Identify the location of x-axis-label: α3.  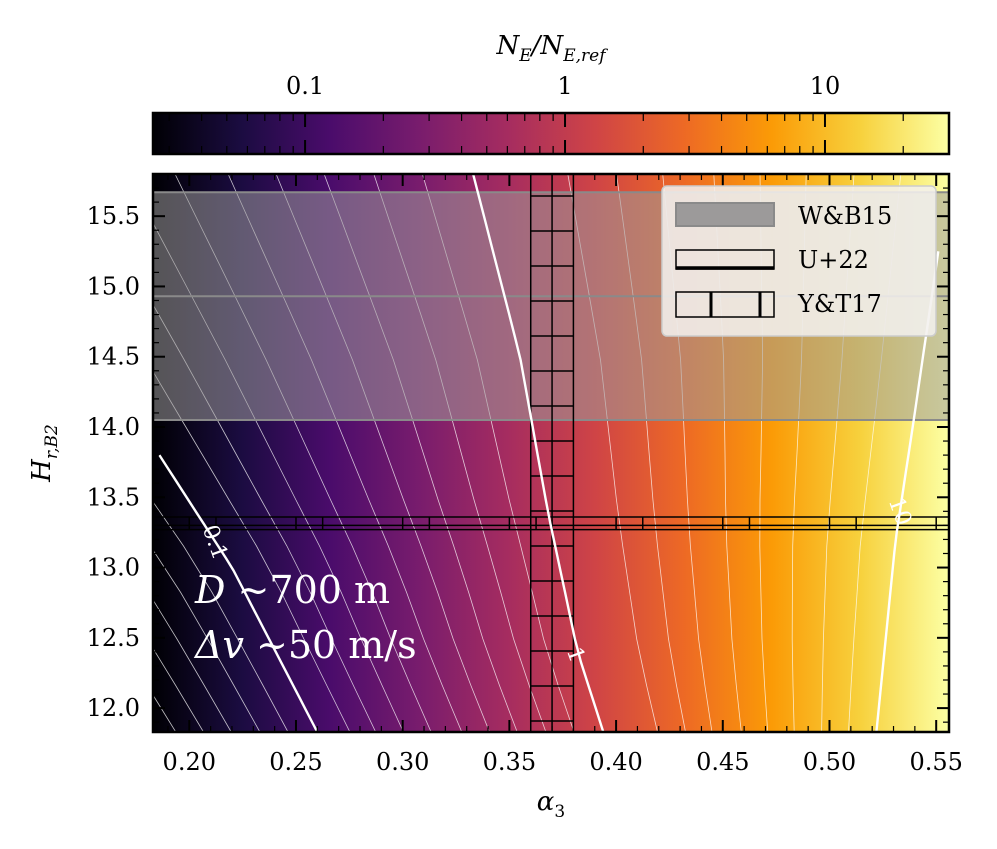
(551, 804).